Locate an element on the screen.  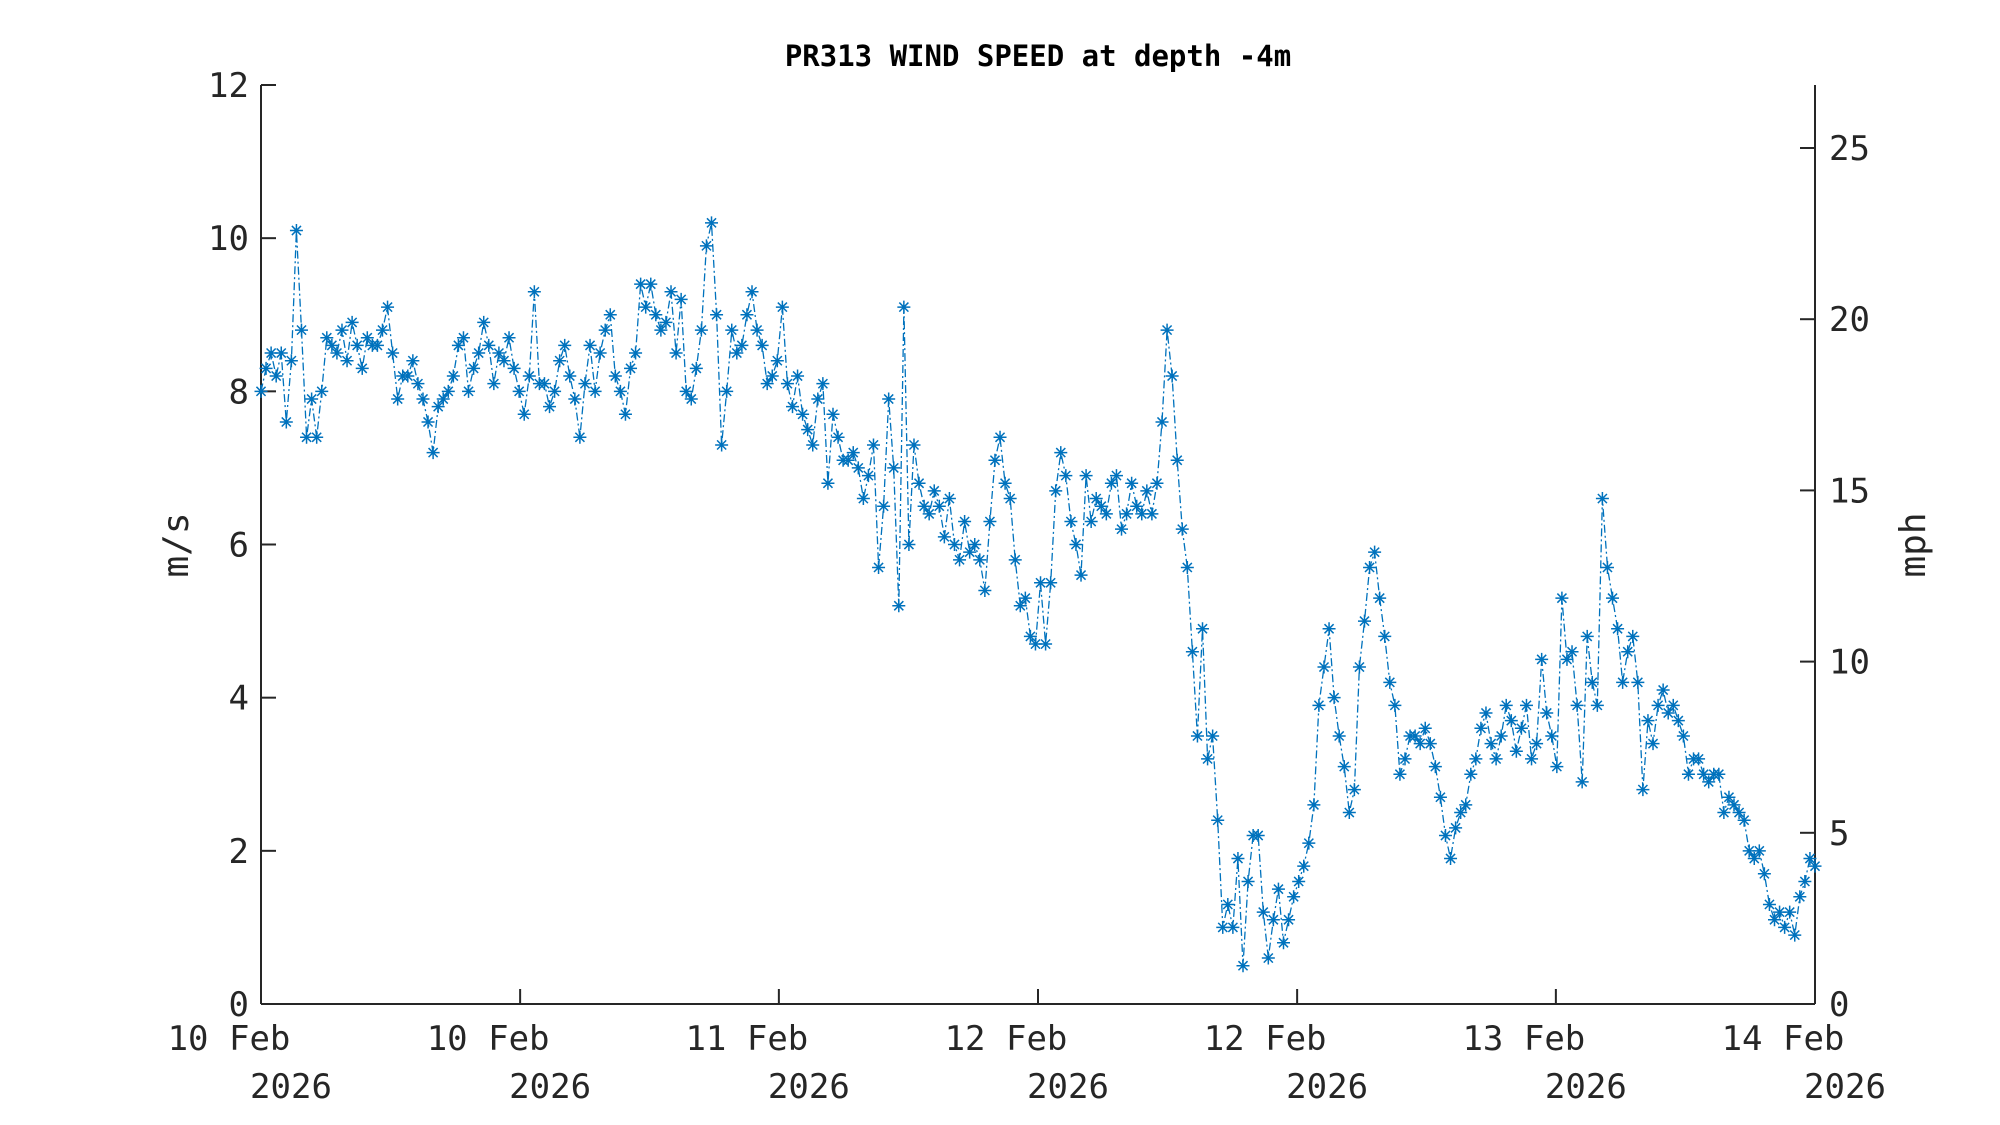
y-tick-label: 4 is located at coordinates (239, 699).